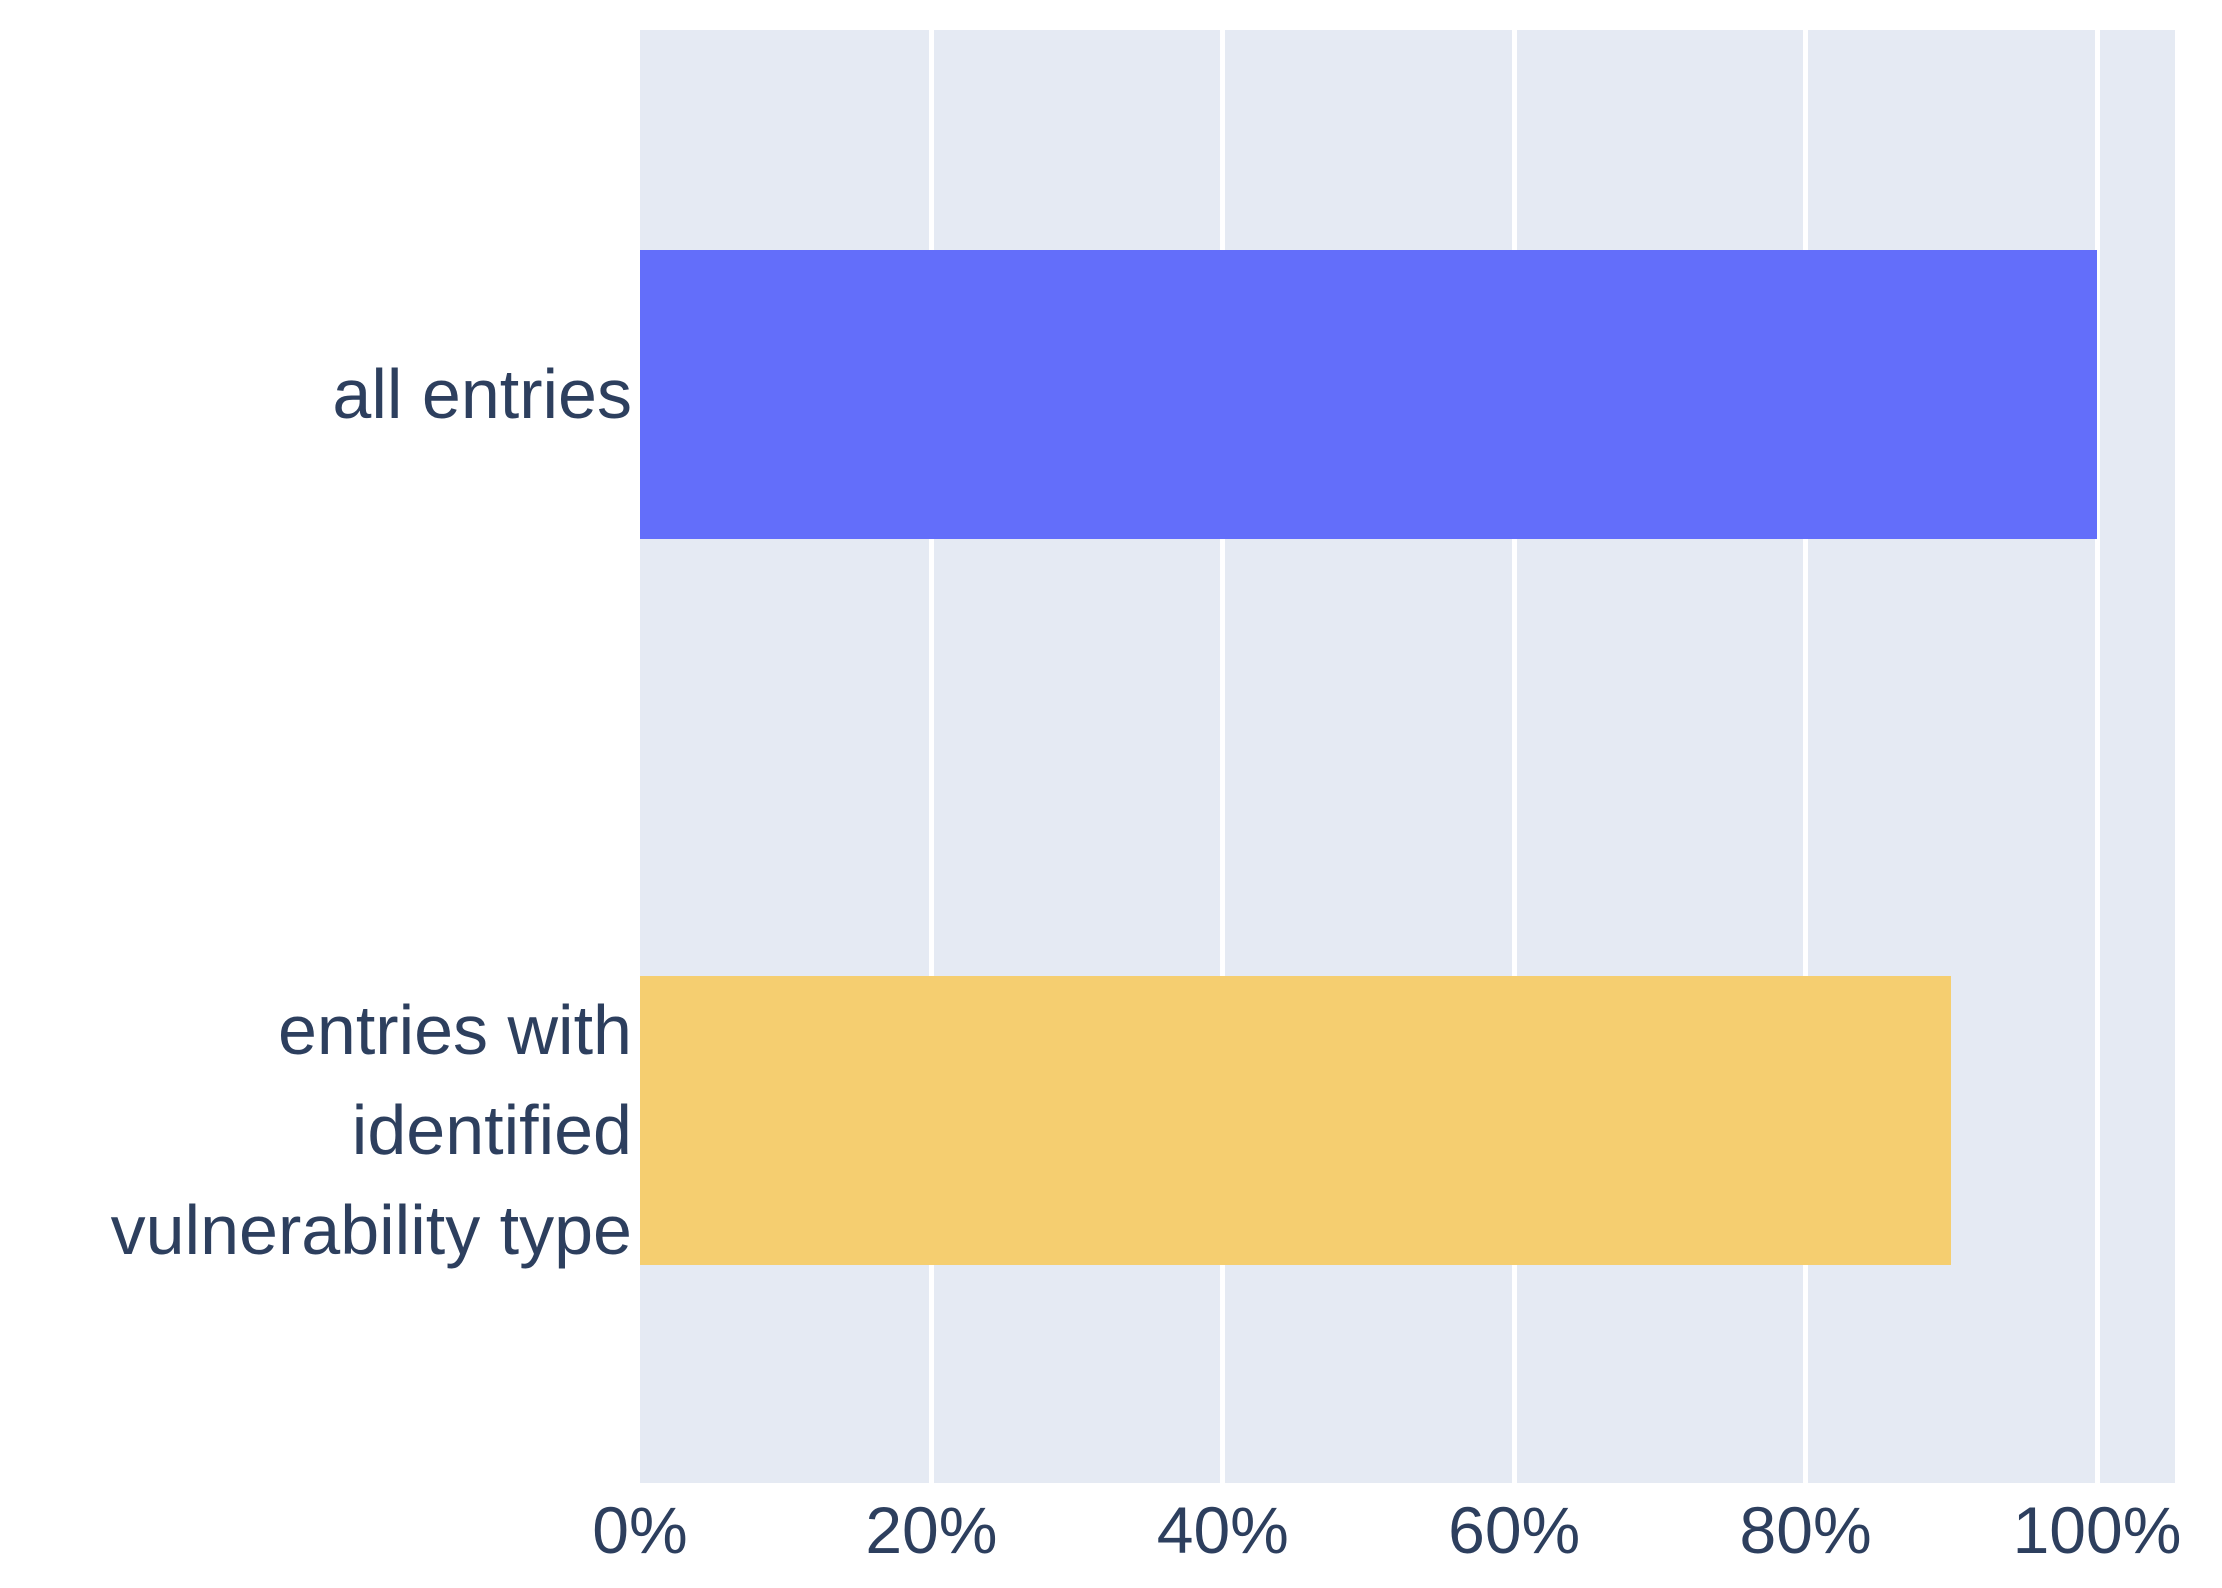  What do you see at coordinates (931, 1530) in the screenshot?
I see `x-tick-label: 20%` at bounding box center [931, 1530].